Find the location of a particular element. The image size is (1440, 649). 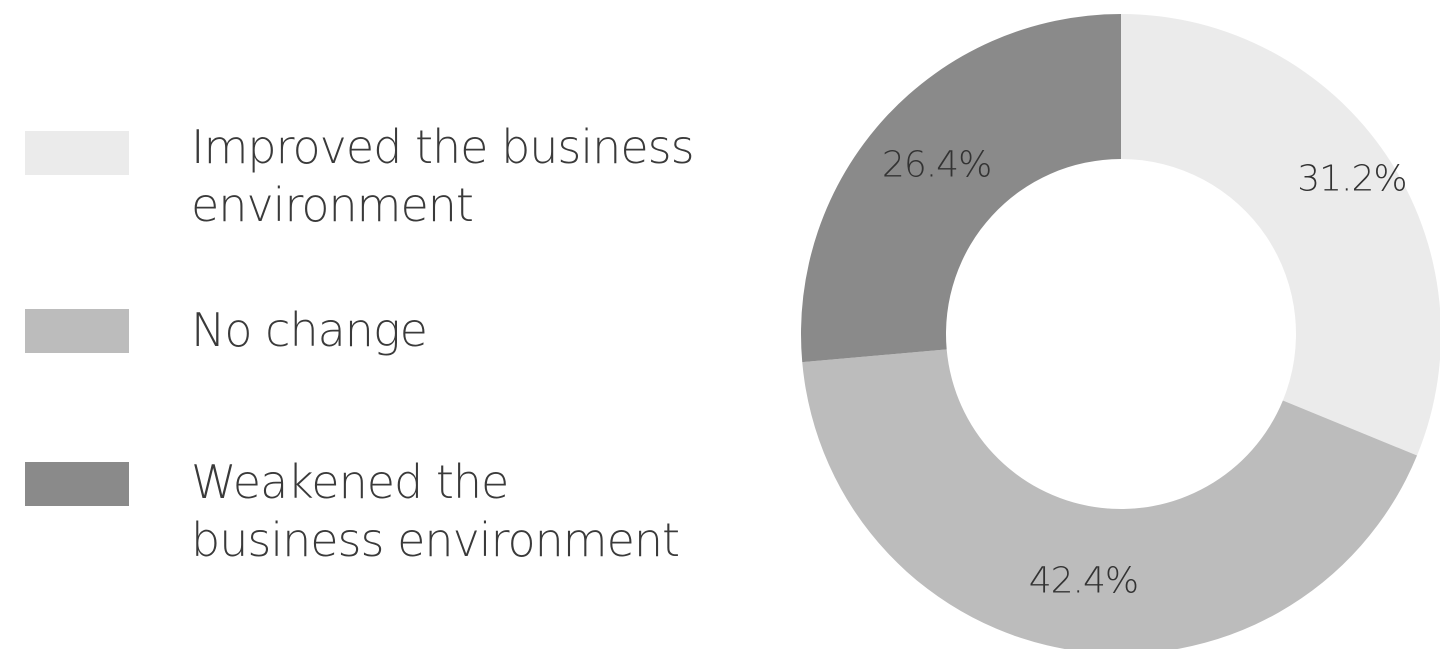

legend-label-no-change: No change is located at coordinates (451, 330).